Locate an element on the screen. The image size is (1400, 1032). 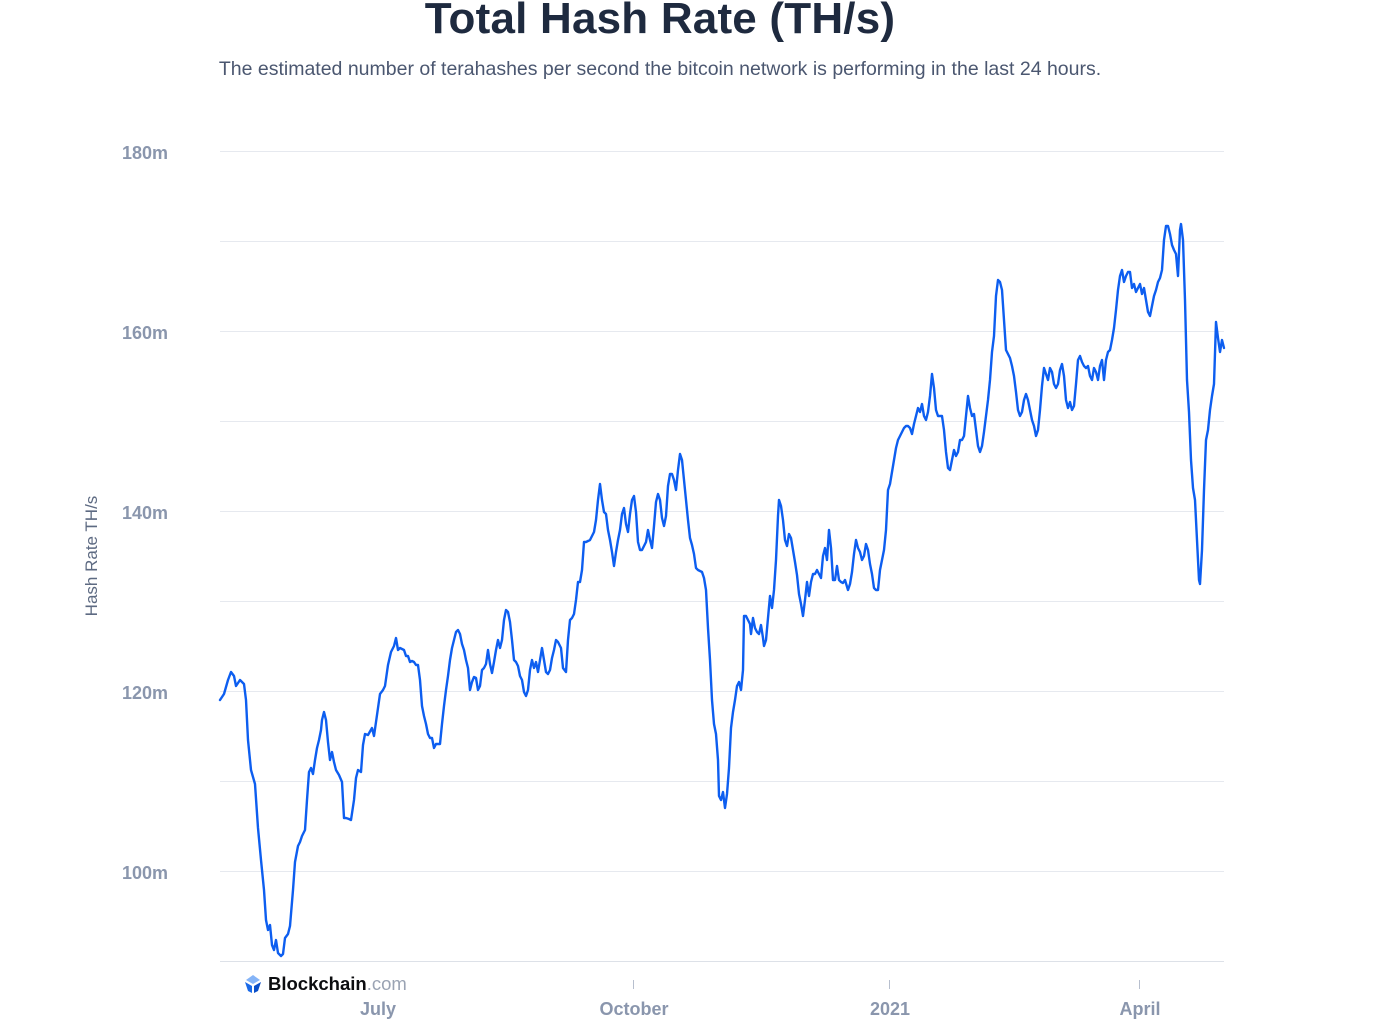
brand-name: Blockchain is located at coordinates (317, 983).